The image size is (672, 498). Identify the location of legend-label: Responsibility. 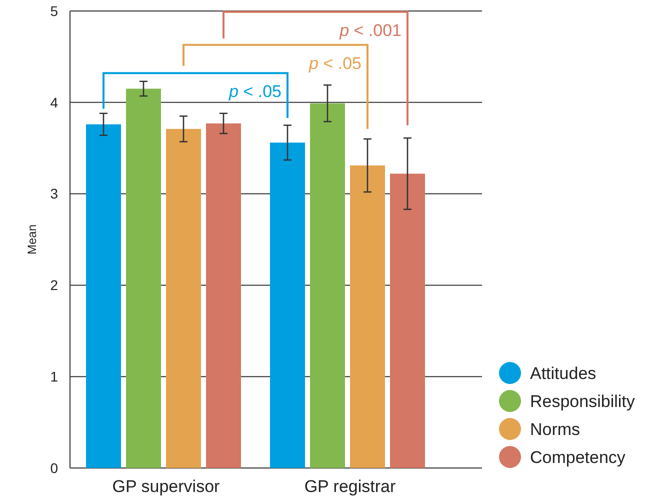
(583, 401).